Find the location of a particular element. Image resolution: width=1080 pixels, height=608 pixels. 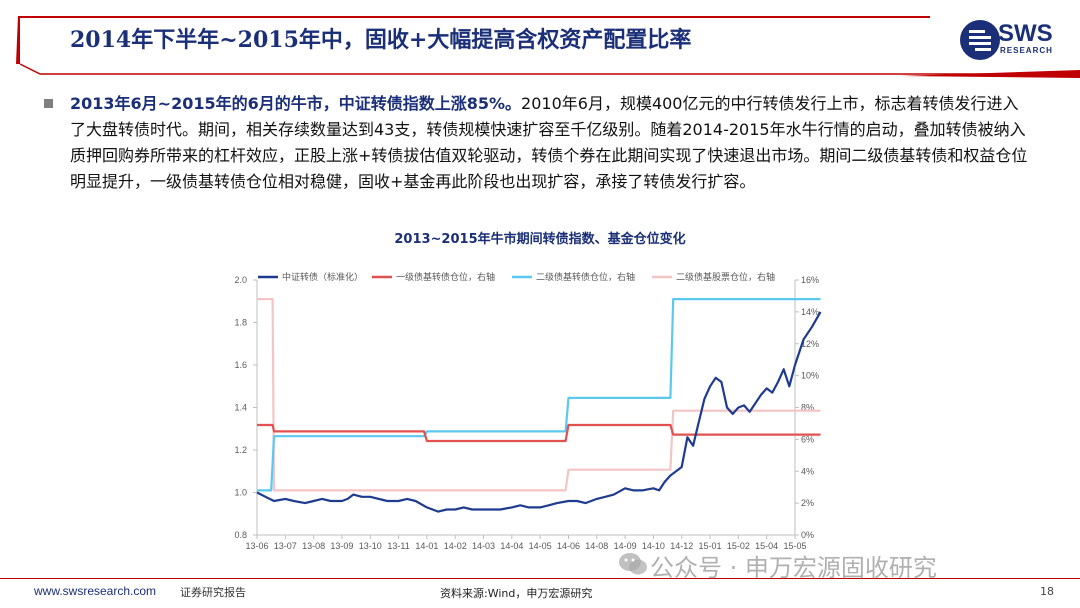

title-bar is located at coordinates (540, 42).